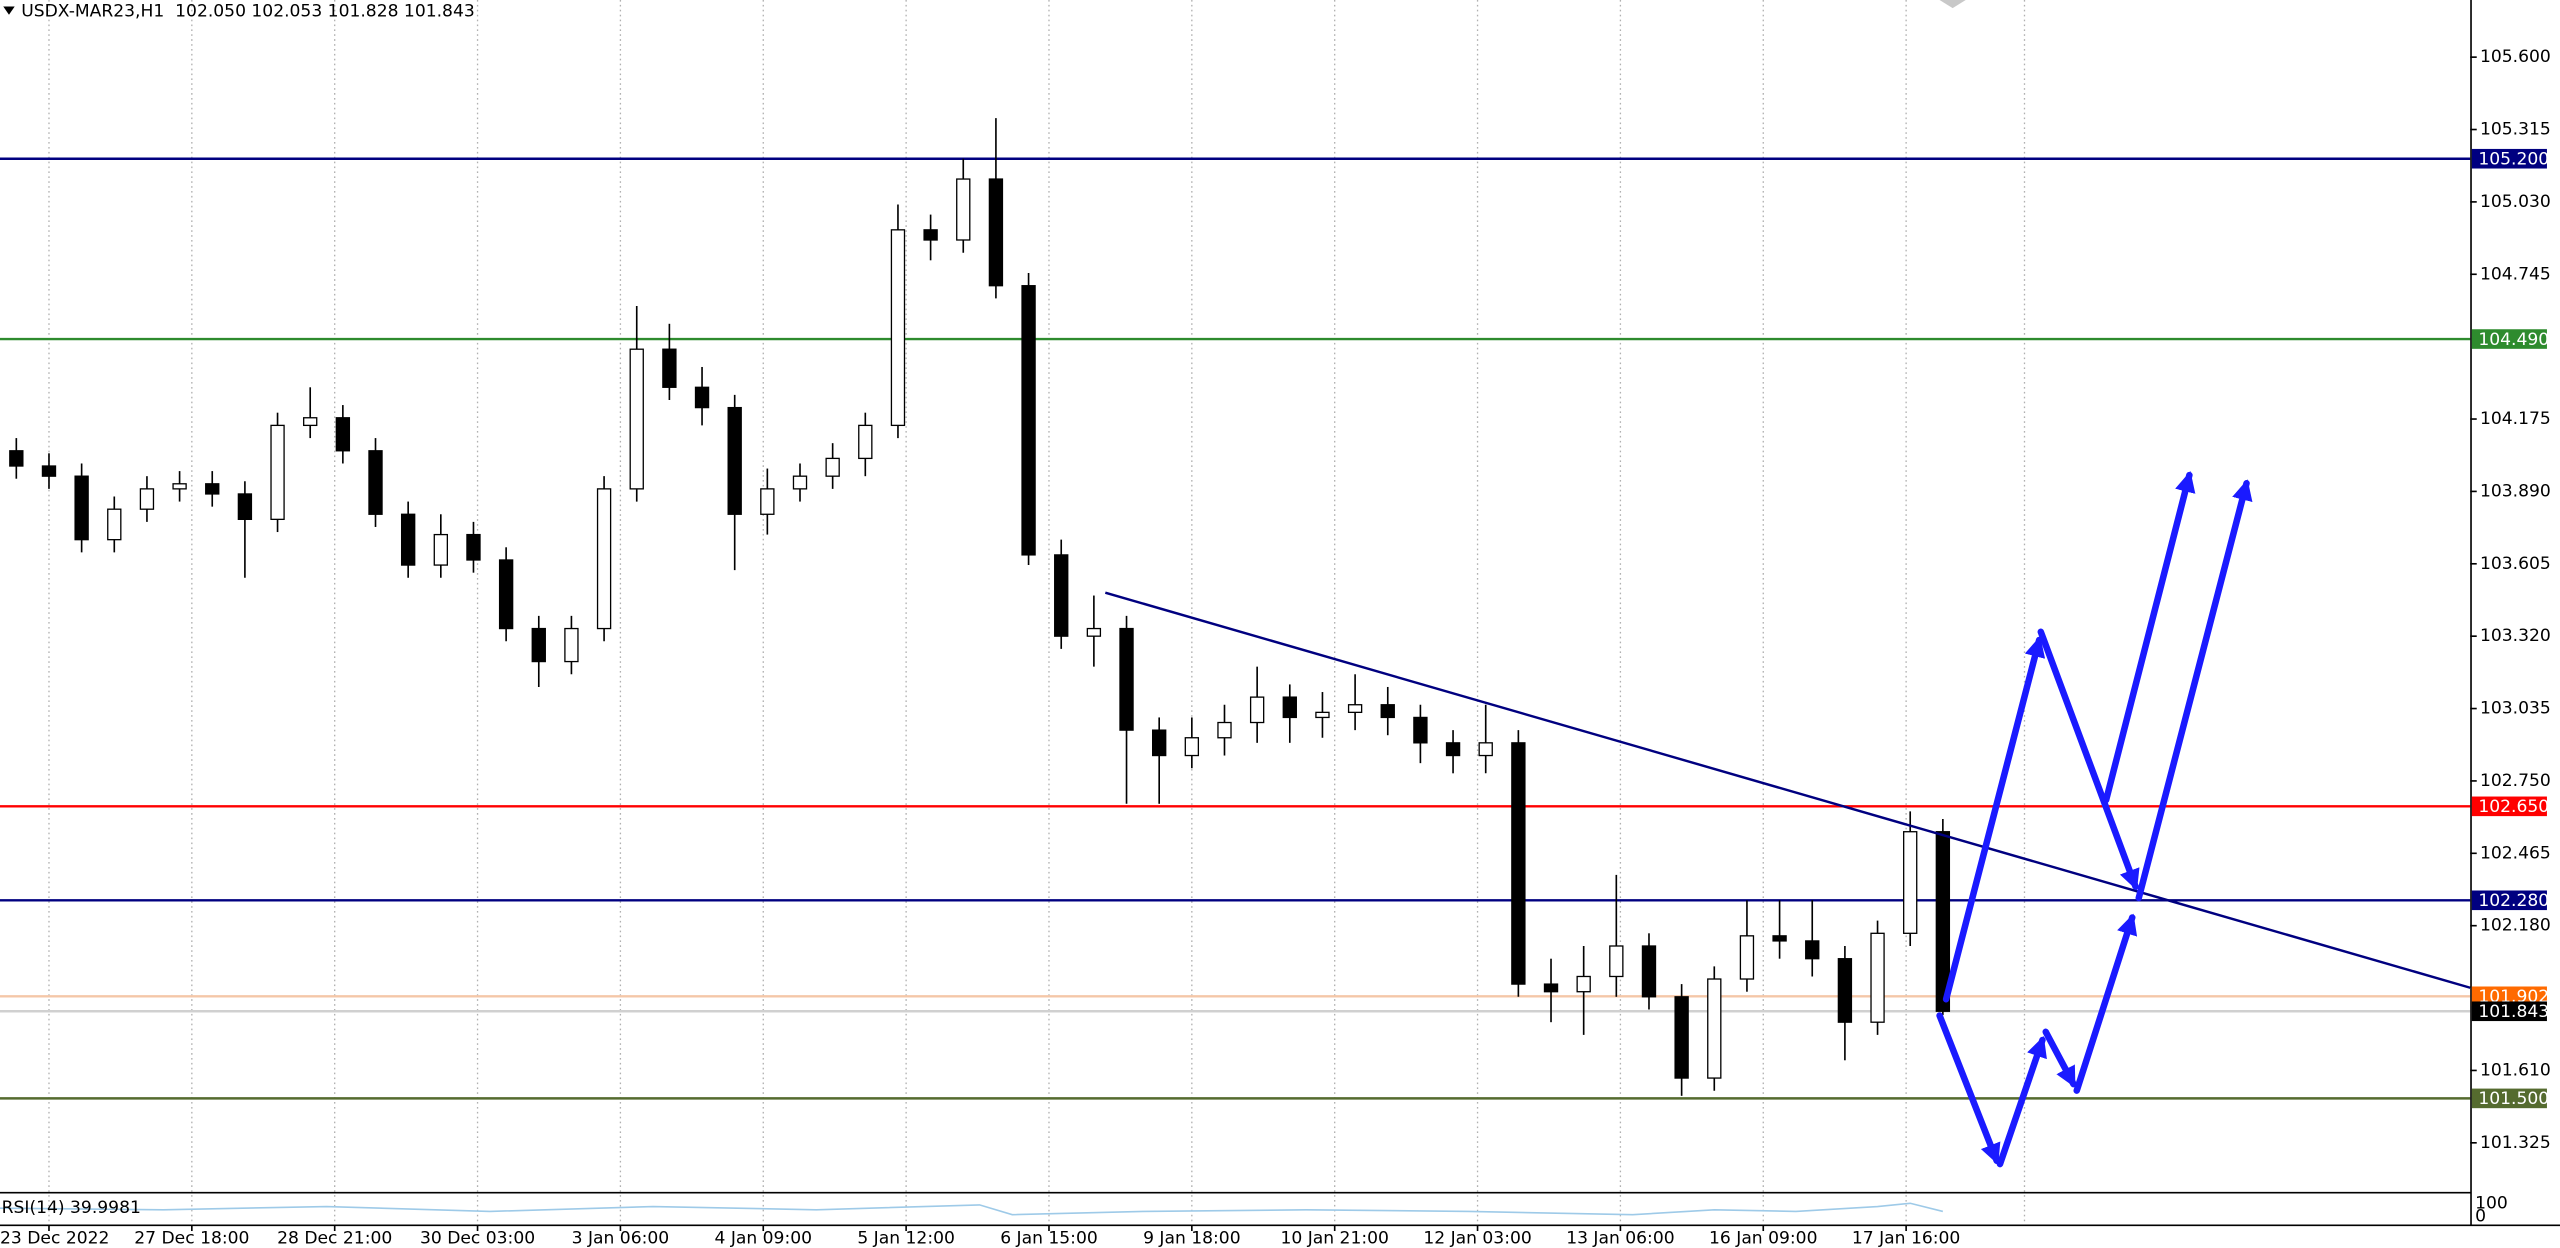 Image resolution: width=2560 pixels, height=1248 pixels. Describe the element at coordinates (906, 1238) in the screenshot. I see `x-tick-label: 5 Jan 12:00` at that location.